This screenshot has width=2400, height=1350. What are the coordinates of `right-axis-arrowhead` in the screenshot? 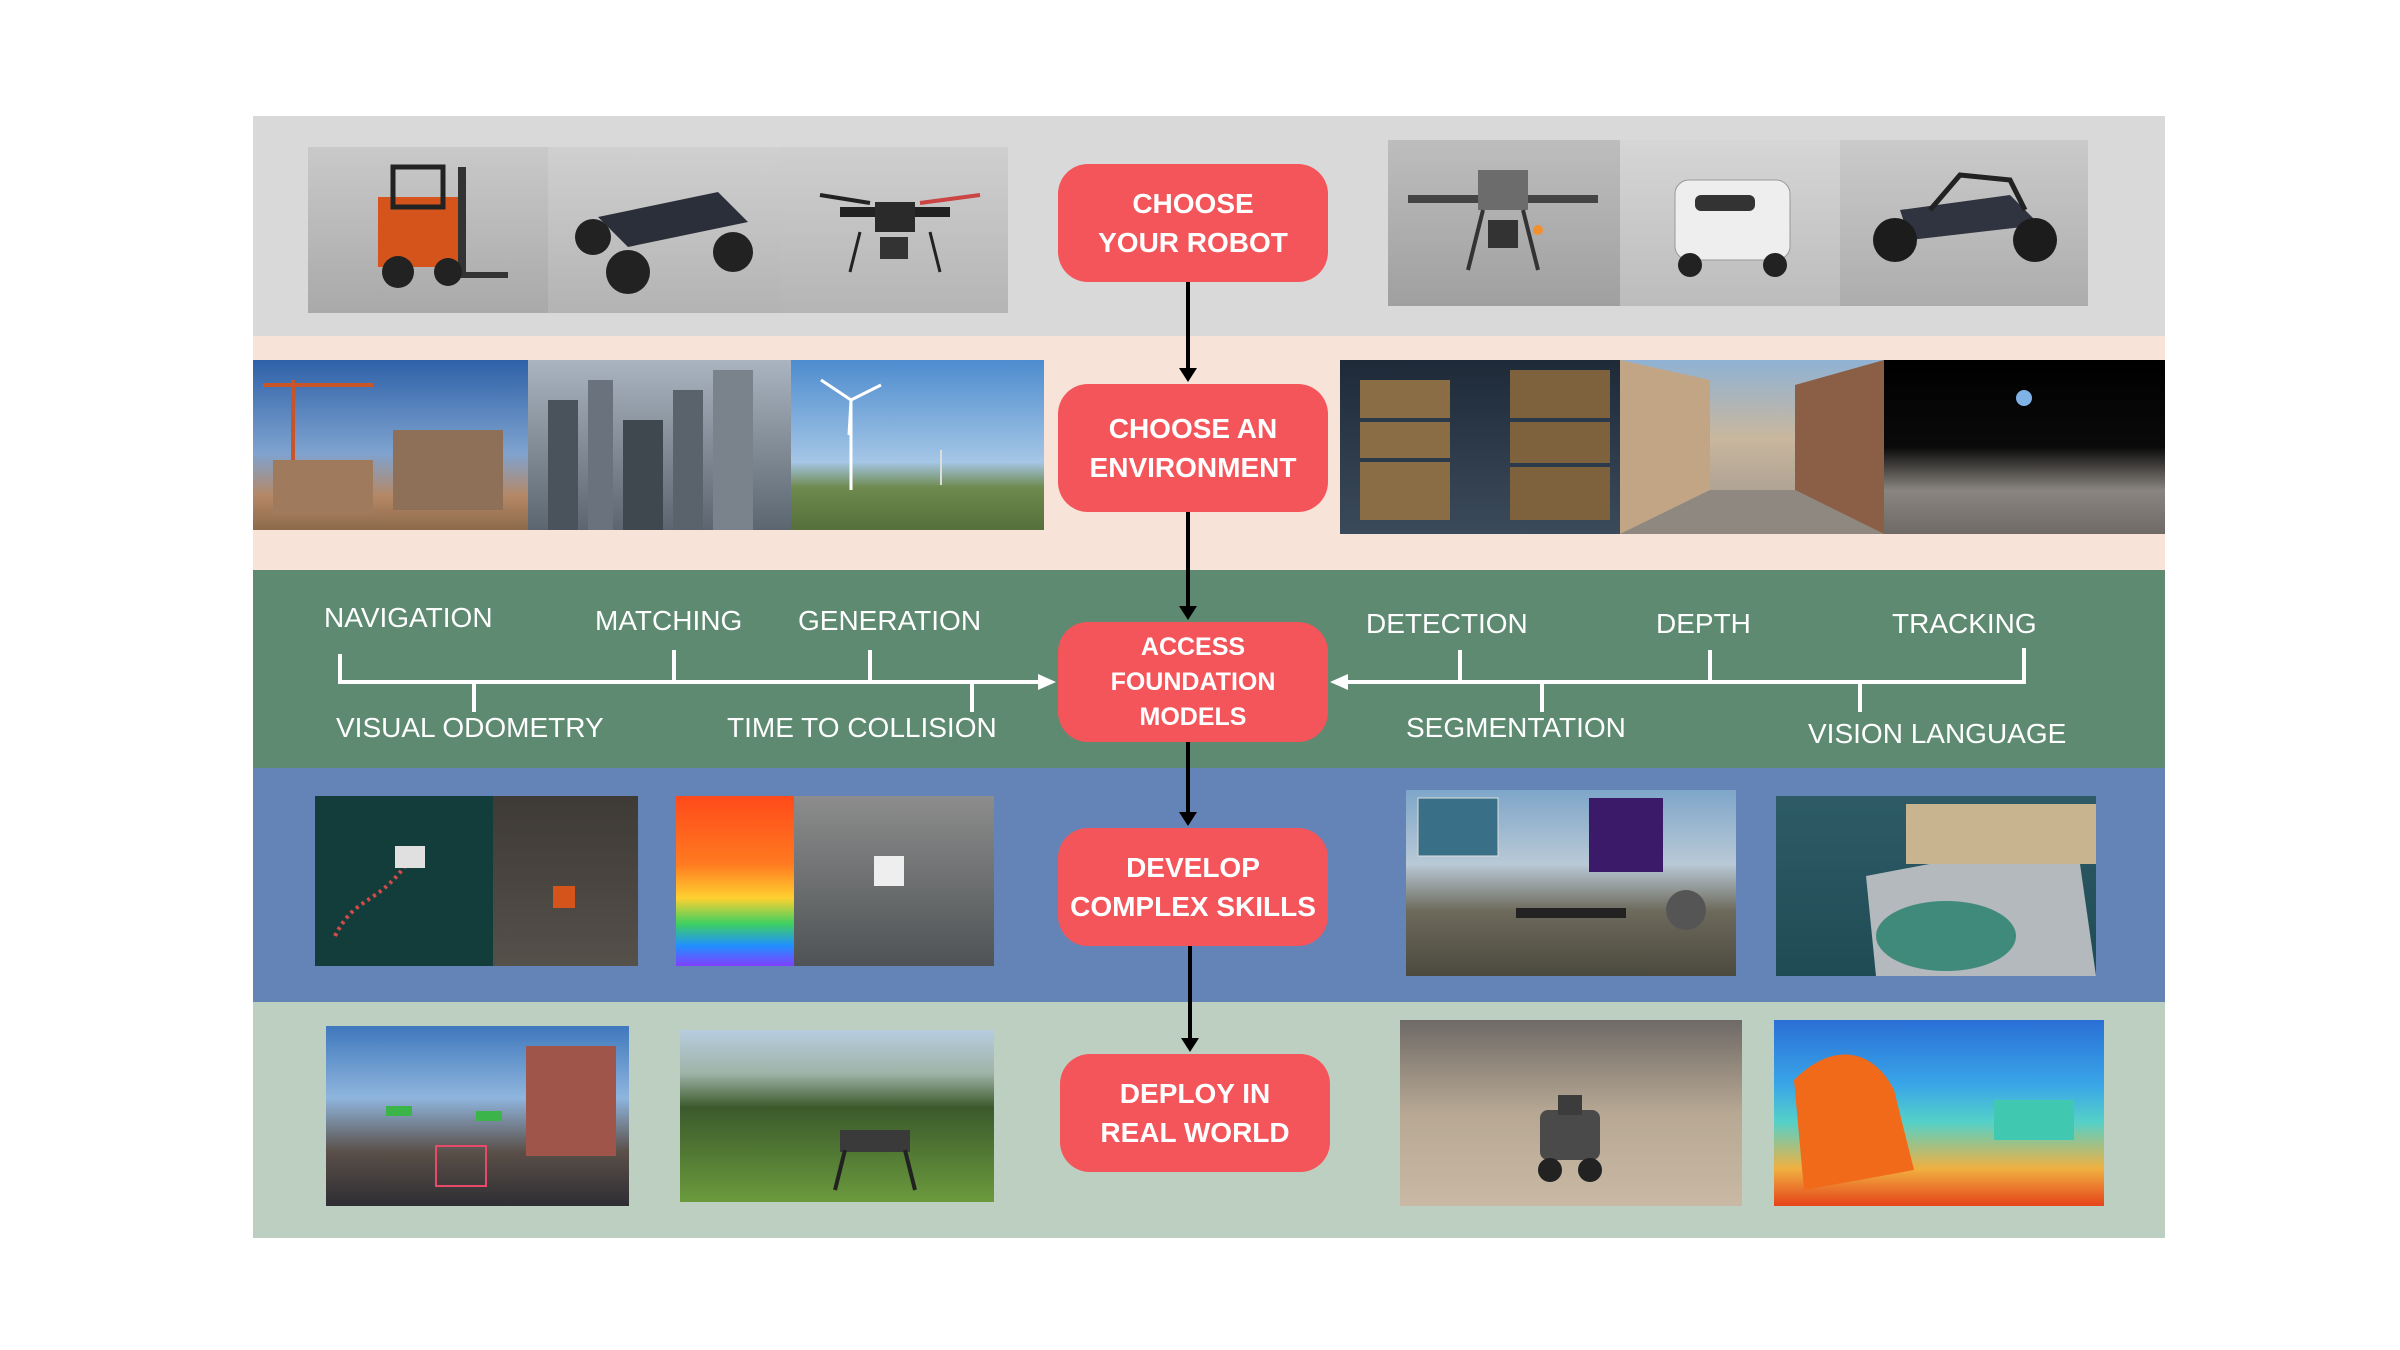 It's located at (1339, 682).